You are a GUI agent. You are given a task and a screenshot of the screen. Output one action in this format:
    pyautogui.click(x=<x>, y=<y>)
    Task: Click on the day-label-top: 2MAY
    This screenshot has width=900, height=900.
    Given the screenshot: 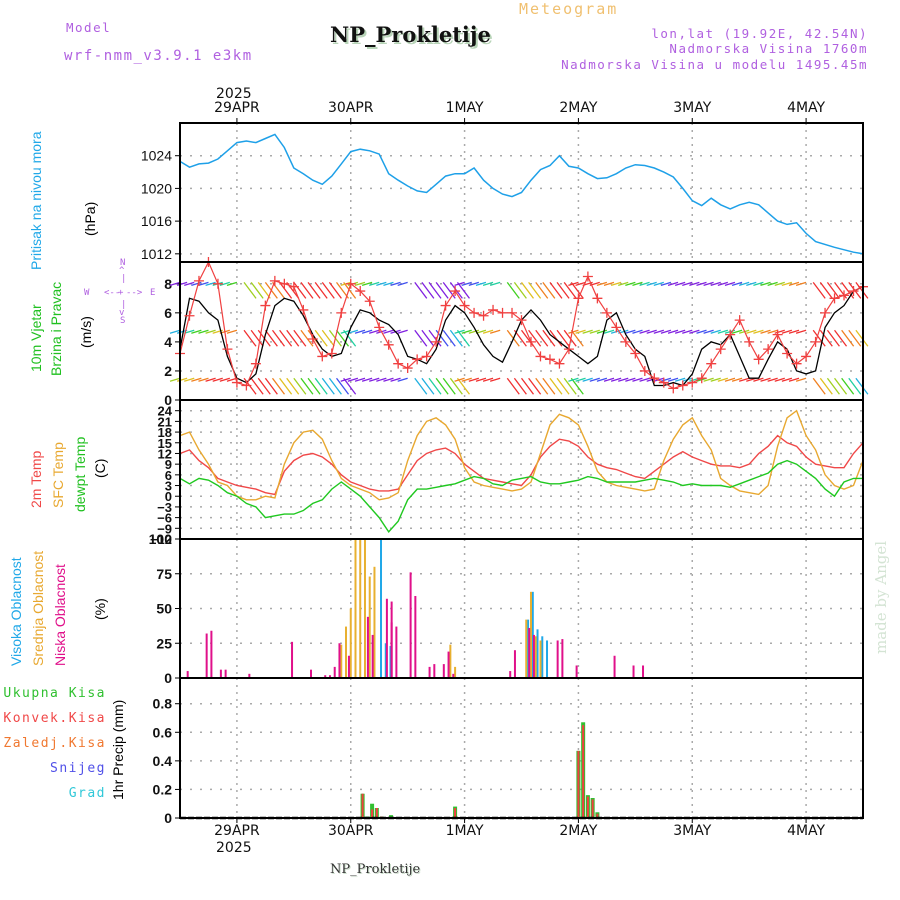 What is the action you would take?
    pyautogui.click(x=578, y=108)
    